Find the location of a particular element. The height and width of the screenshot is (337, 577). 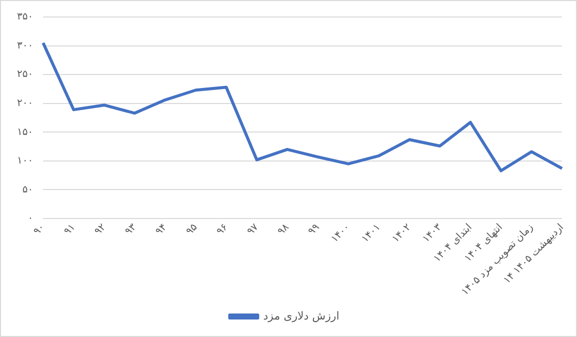

x-tick-label: ۱۴۰۰ is located at coordinates (340, 233).